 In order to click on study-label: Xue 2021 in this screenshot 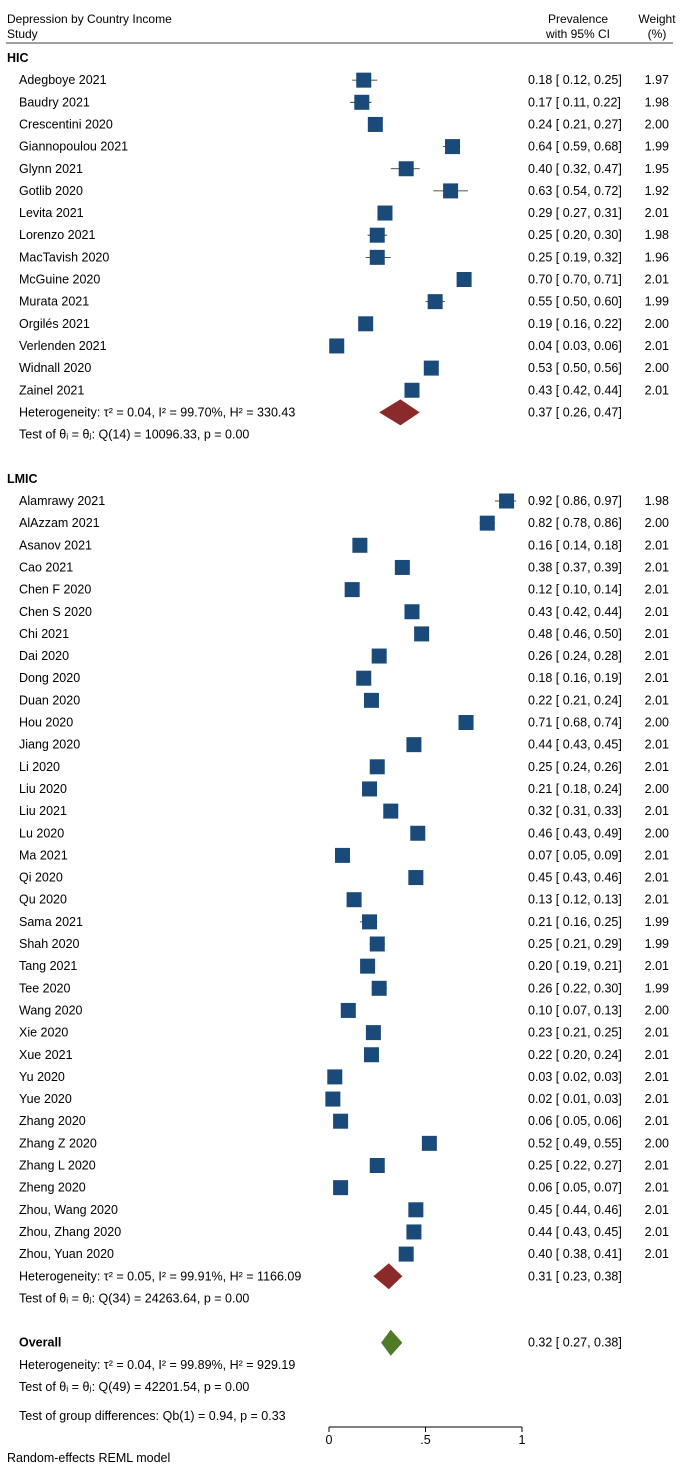, I will do `click(46, 1055)`.